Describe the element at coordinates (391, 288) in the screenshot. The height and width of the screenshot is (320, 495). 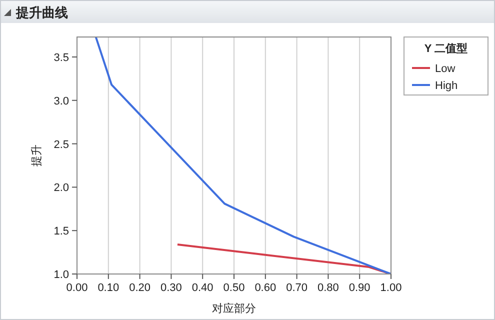
I see `x-tick-label: 1.00` at that location.